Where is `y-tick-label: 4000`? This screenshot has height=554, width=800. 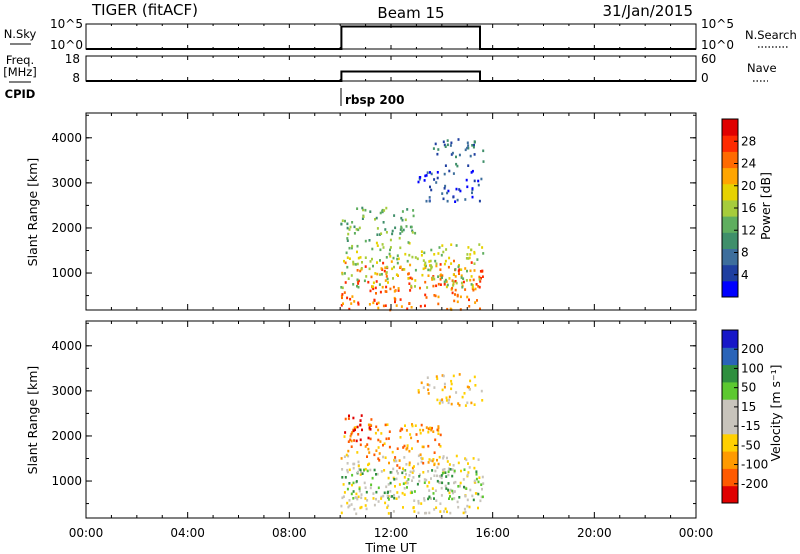 y-tick-label: 4000 is located at coordinates (66, 138).